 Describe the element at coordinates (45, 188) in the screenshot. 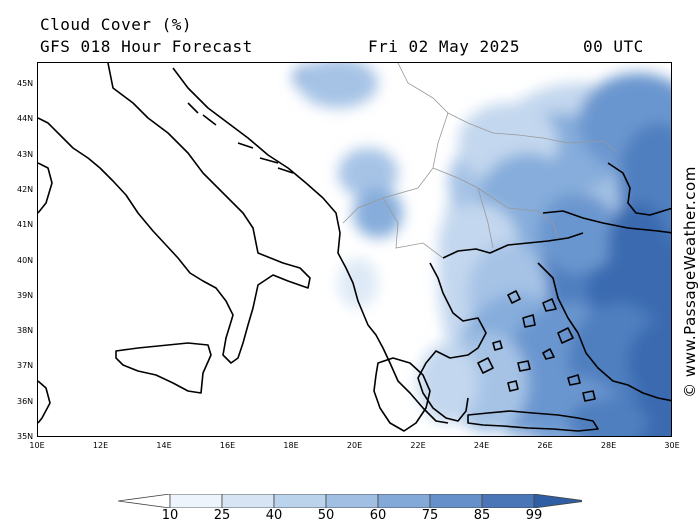

I see `sardinia-coastline` at that location.